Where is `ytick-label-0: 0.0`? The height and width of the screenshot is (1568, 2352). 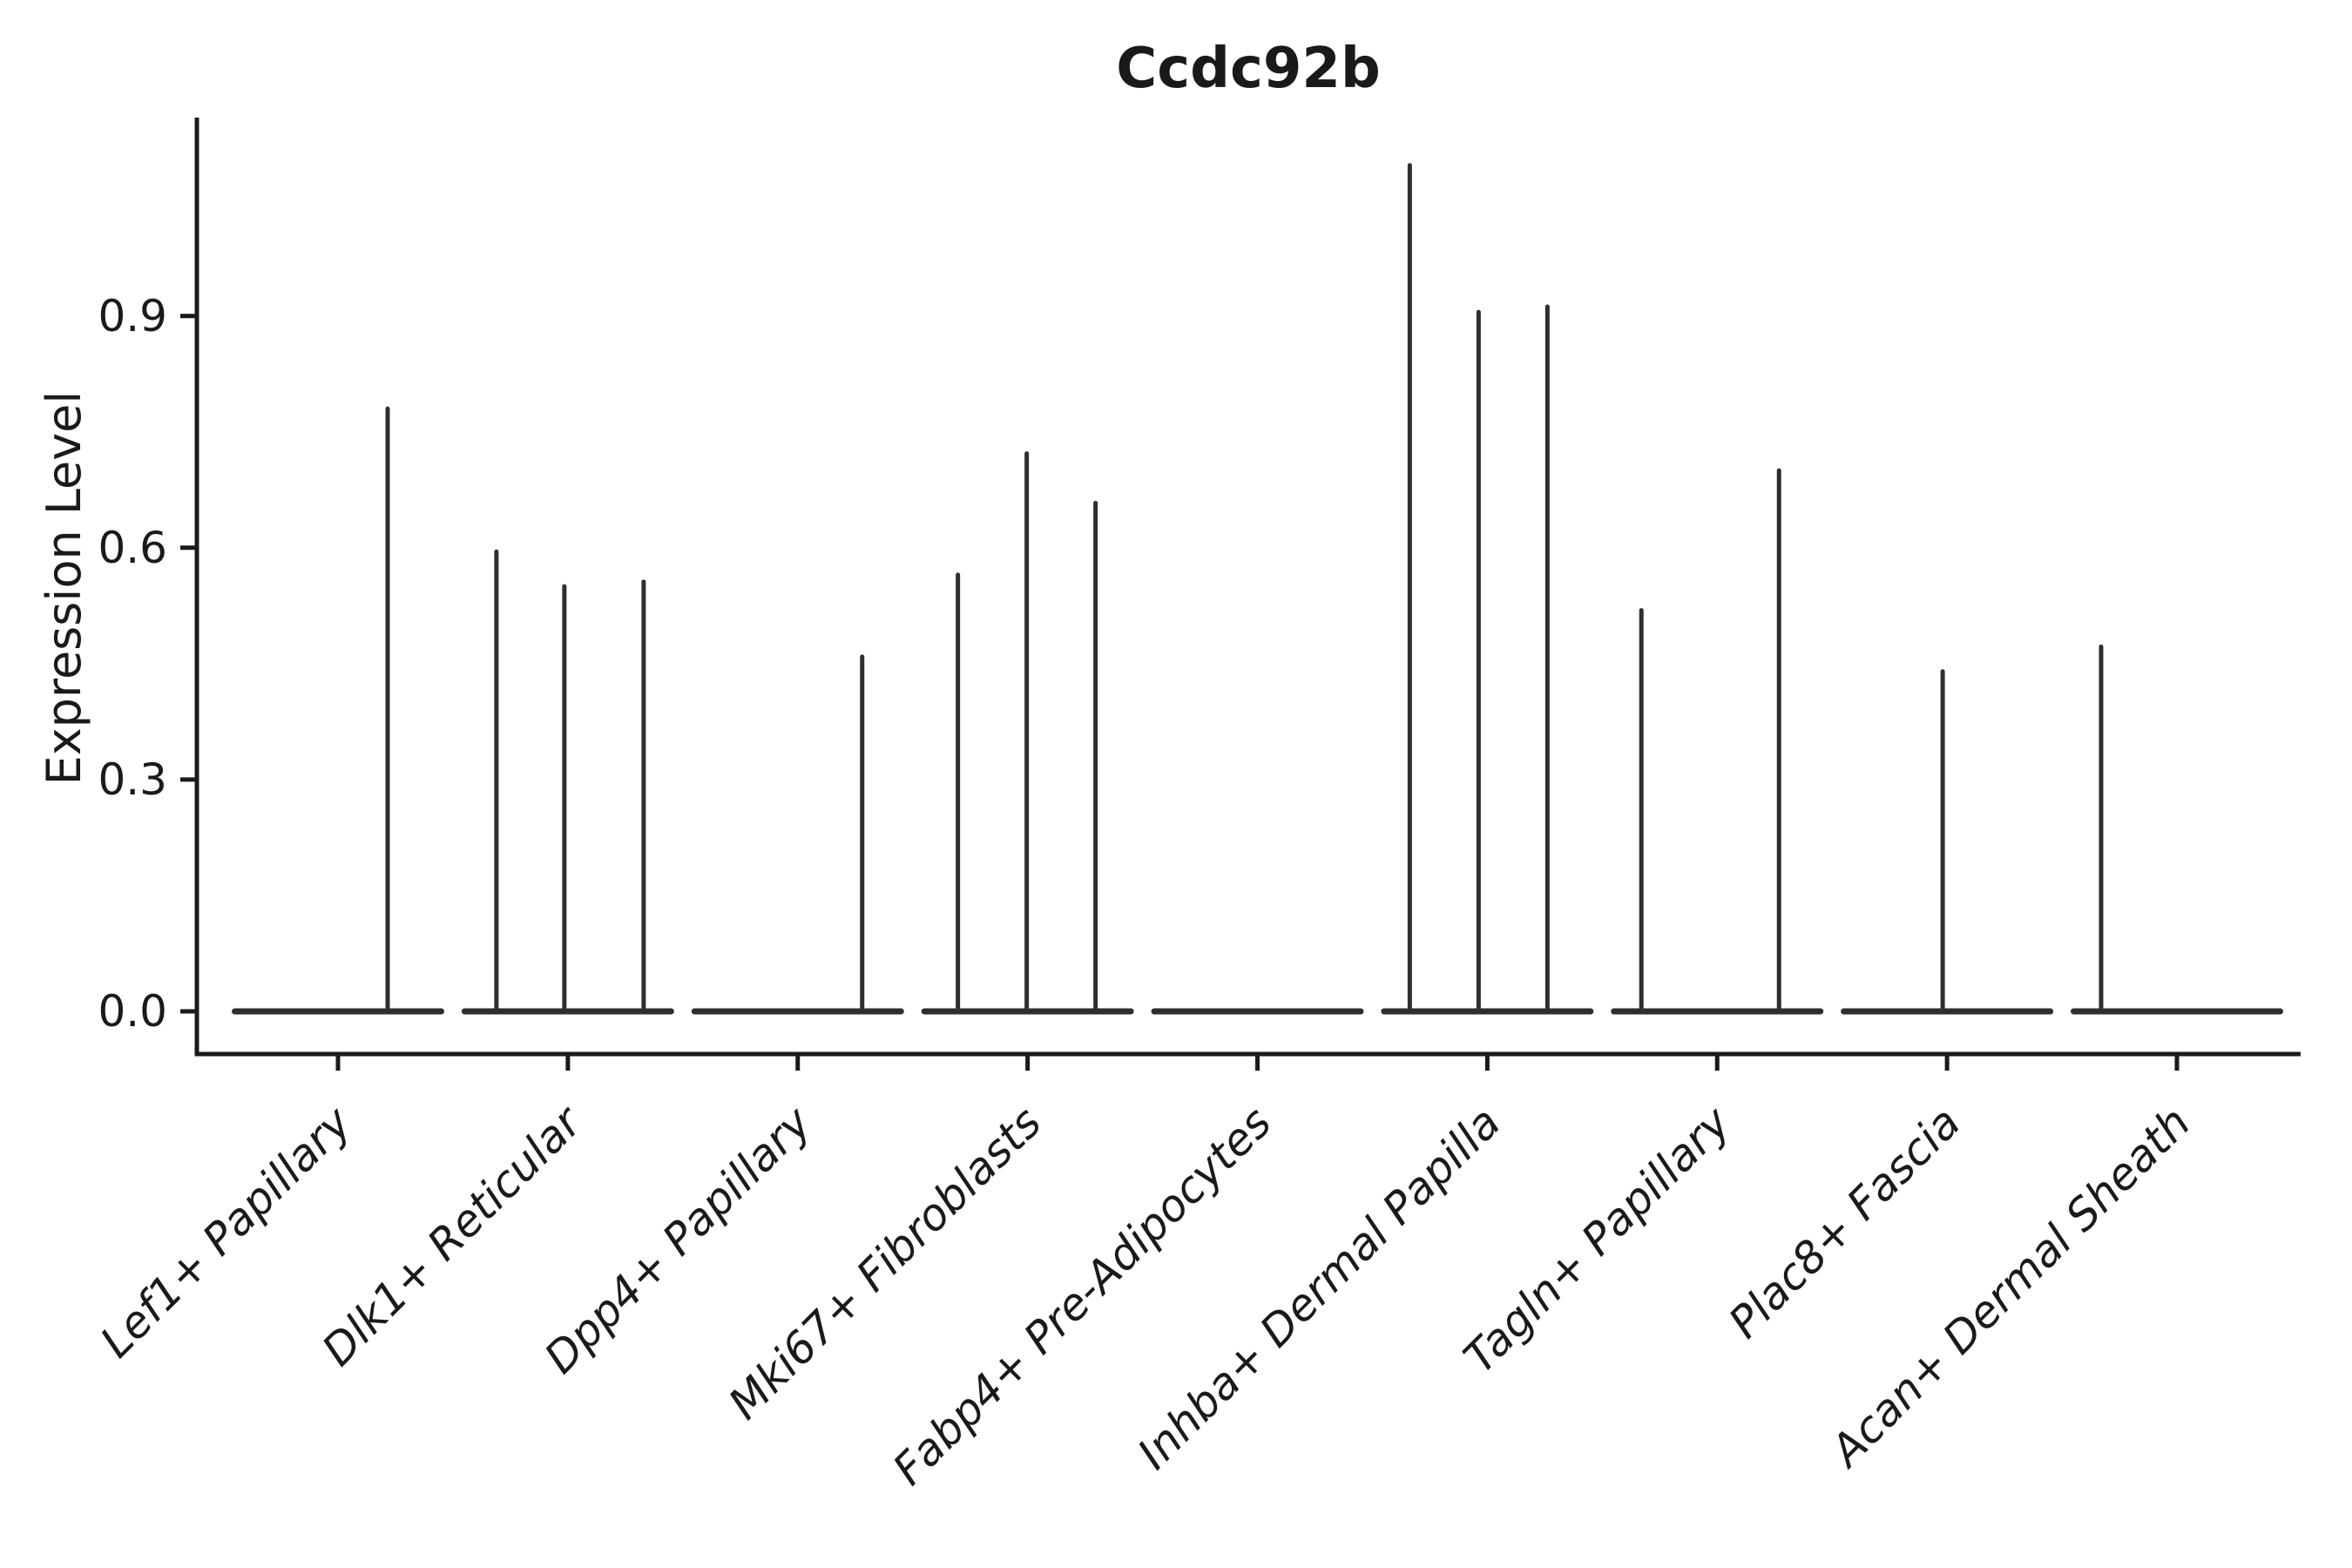 ytick-label-0: 0.0 is located at coordinates (132, 1012).